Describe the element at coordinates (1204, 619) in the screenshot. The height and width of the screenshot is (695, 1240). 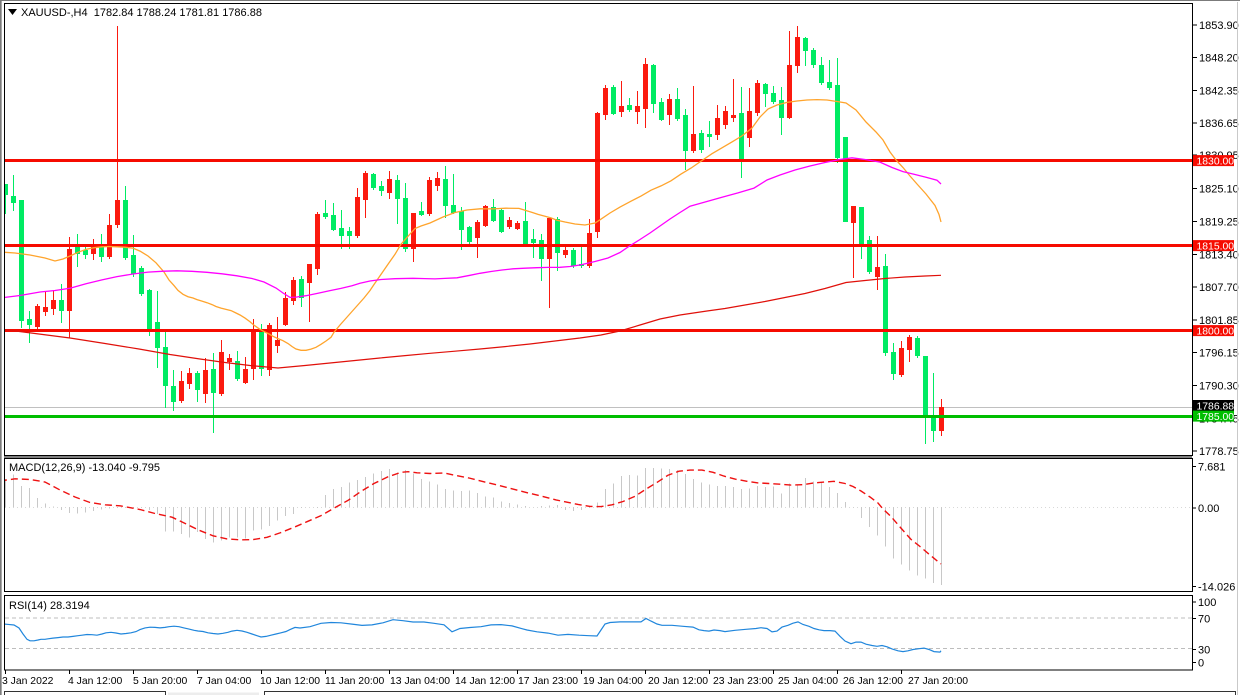
I see `svg-text: 70` at that location.